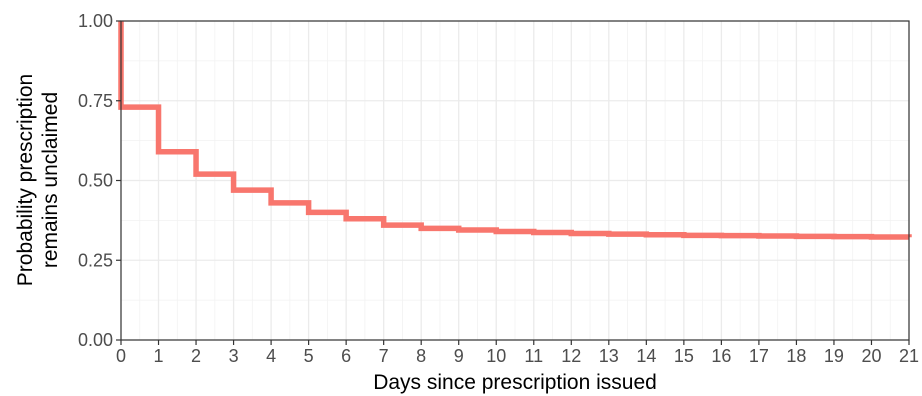  Describe the element at coordinates (234, 356) in the screenshot. I see `x-tick-label: 3` at that location.